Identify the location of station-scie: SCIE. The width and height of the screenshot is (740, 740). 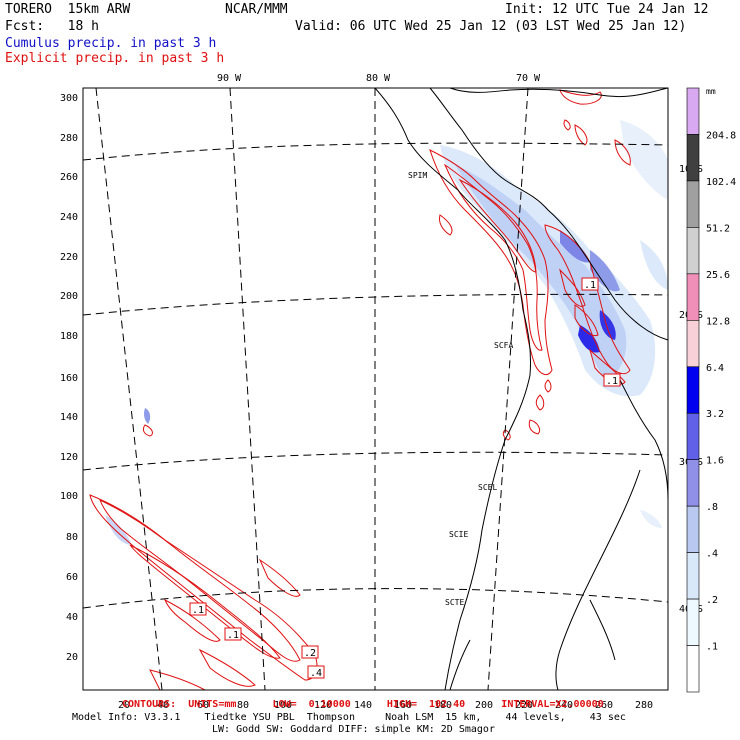
(458, 534).